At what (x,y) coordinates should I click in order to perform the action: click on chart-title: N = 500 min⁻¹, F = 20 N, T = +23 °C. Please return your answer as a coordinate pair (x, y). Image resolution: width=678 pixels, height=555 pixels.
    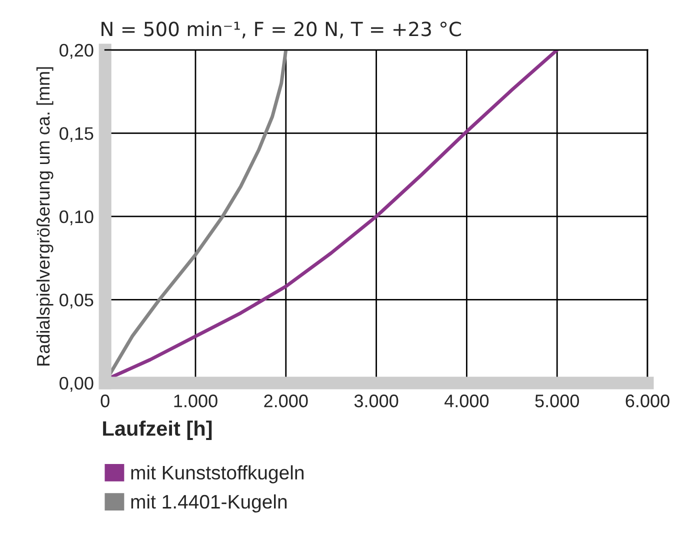
    Looking at the image, I should click on (281, 29).